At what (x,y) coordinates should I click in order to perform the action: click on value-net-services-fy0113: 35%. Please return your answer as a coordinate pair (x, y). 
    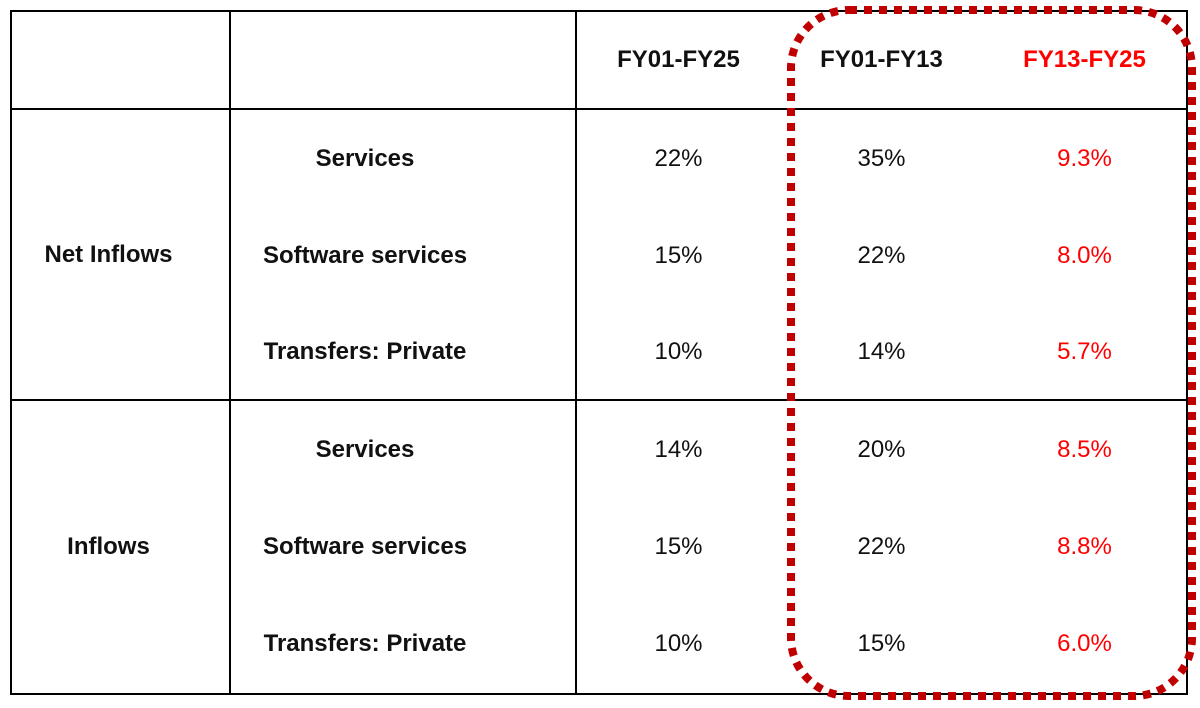
    Looking at the image, I should click on (881, 158).